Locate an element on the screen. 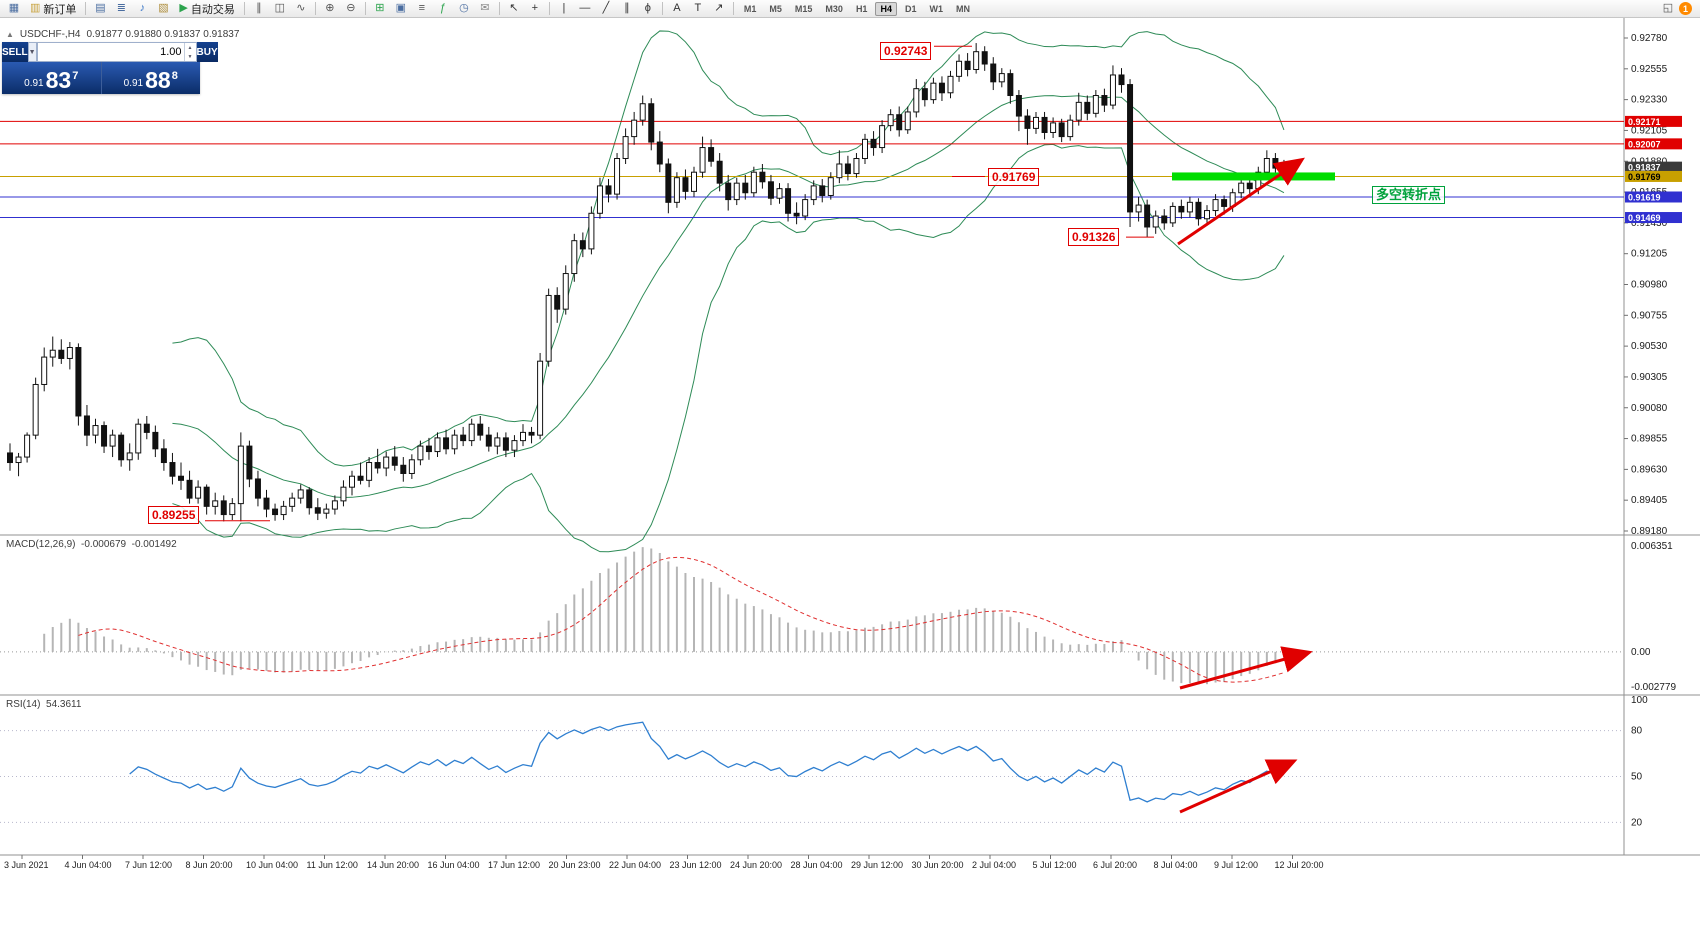  svg-text: 20 is located at coordinates (1637, 822).